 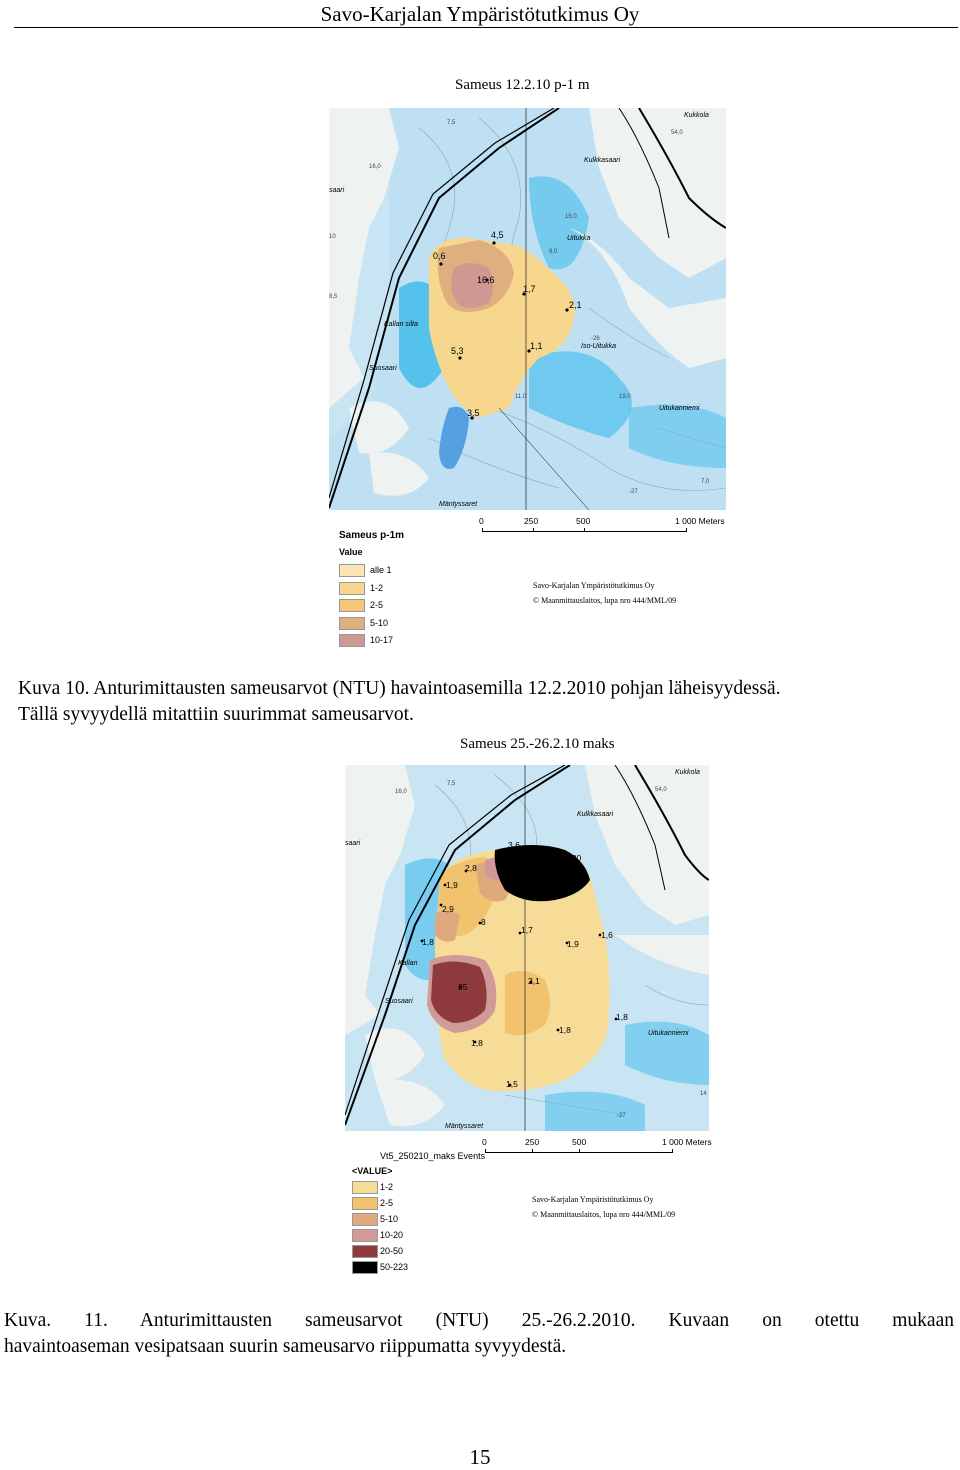 I want to click on map1-station-label: 1,1, so click(x=536, y=346).